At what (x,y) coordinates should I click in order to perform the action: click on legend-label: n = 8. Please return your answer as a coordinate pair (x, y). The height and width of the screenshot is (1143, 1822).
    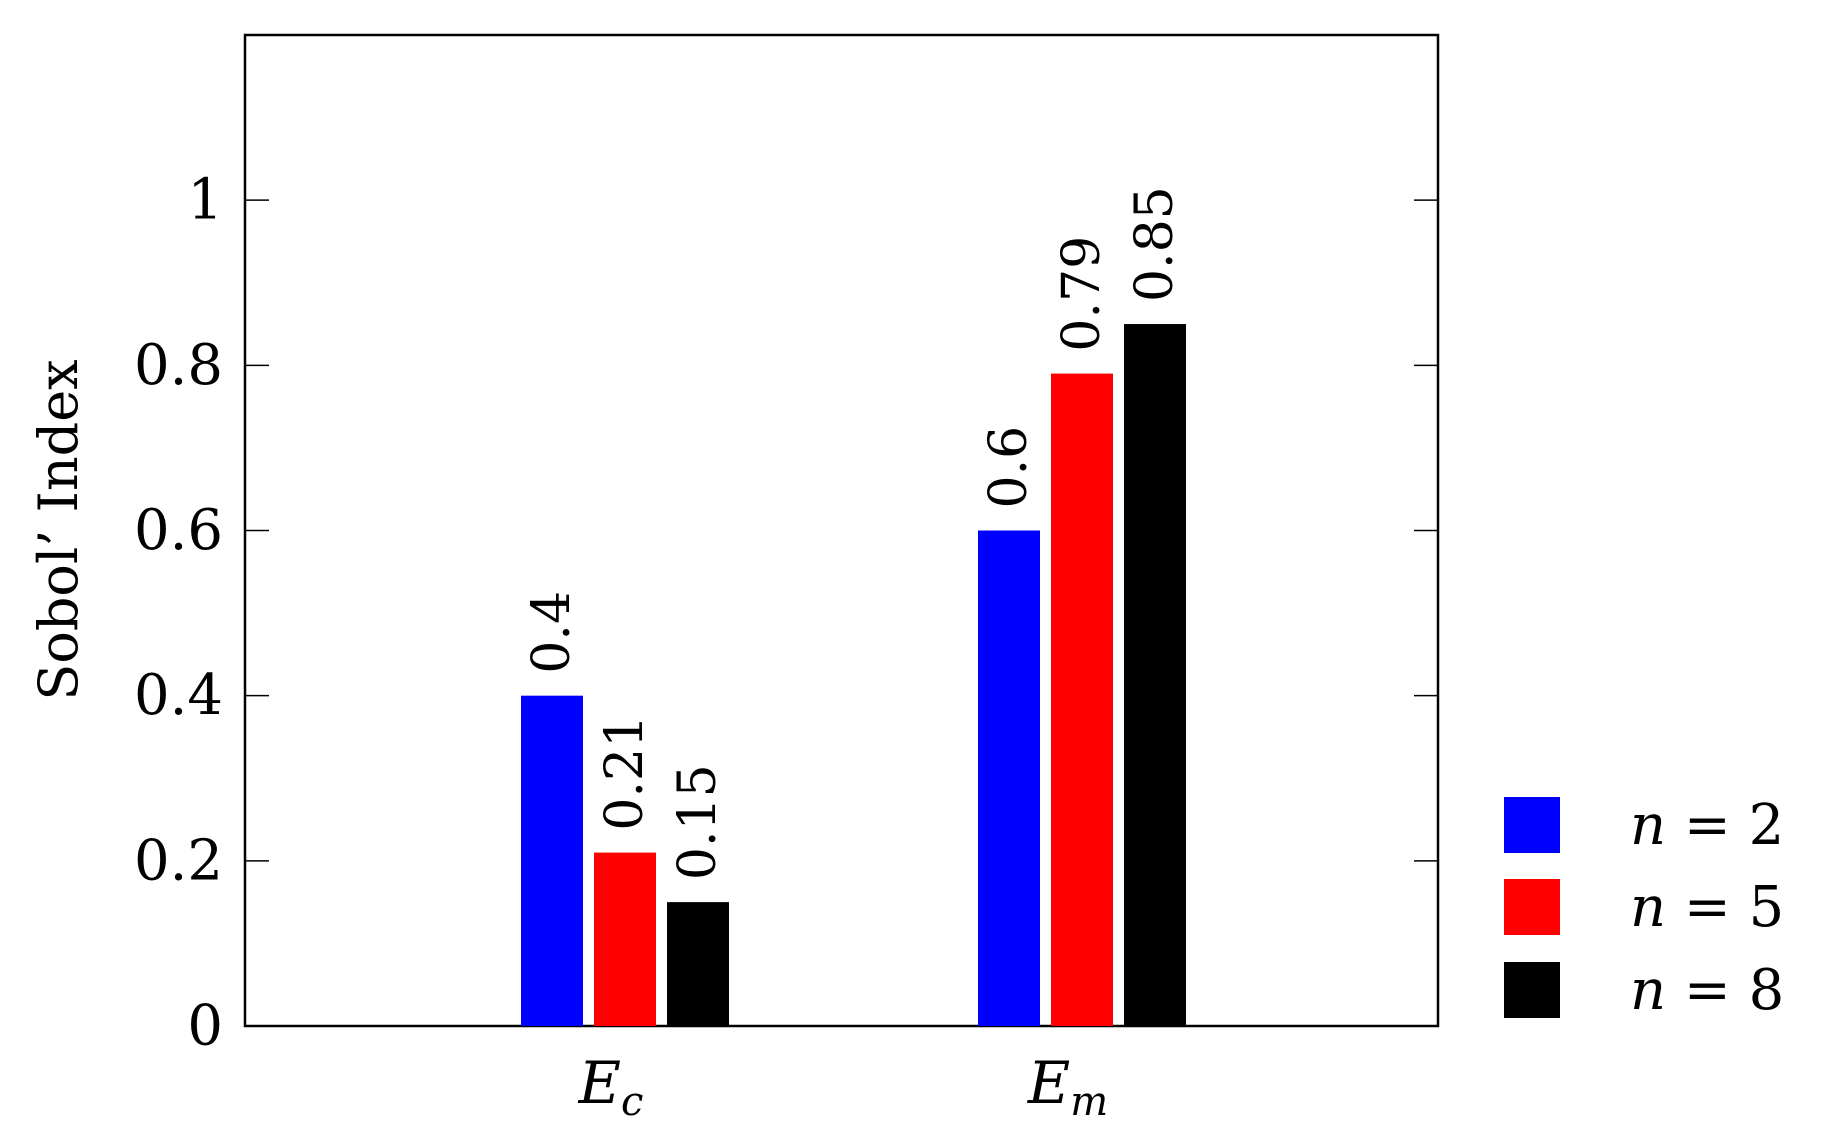
    Looking at the image, I should click on (1707, 990).